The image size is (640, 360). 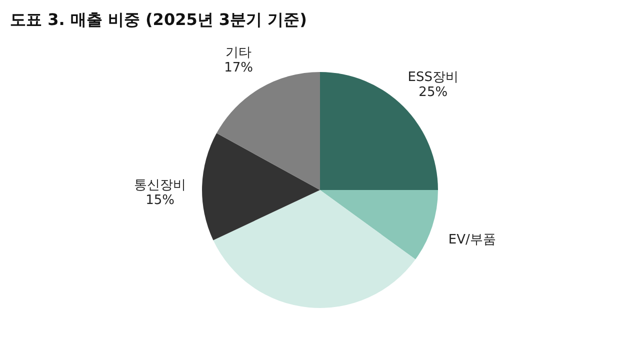 I want to click on slice-label: 기타, so click(x=239, y=52).